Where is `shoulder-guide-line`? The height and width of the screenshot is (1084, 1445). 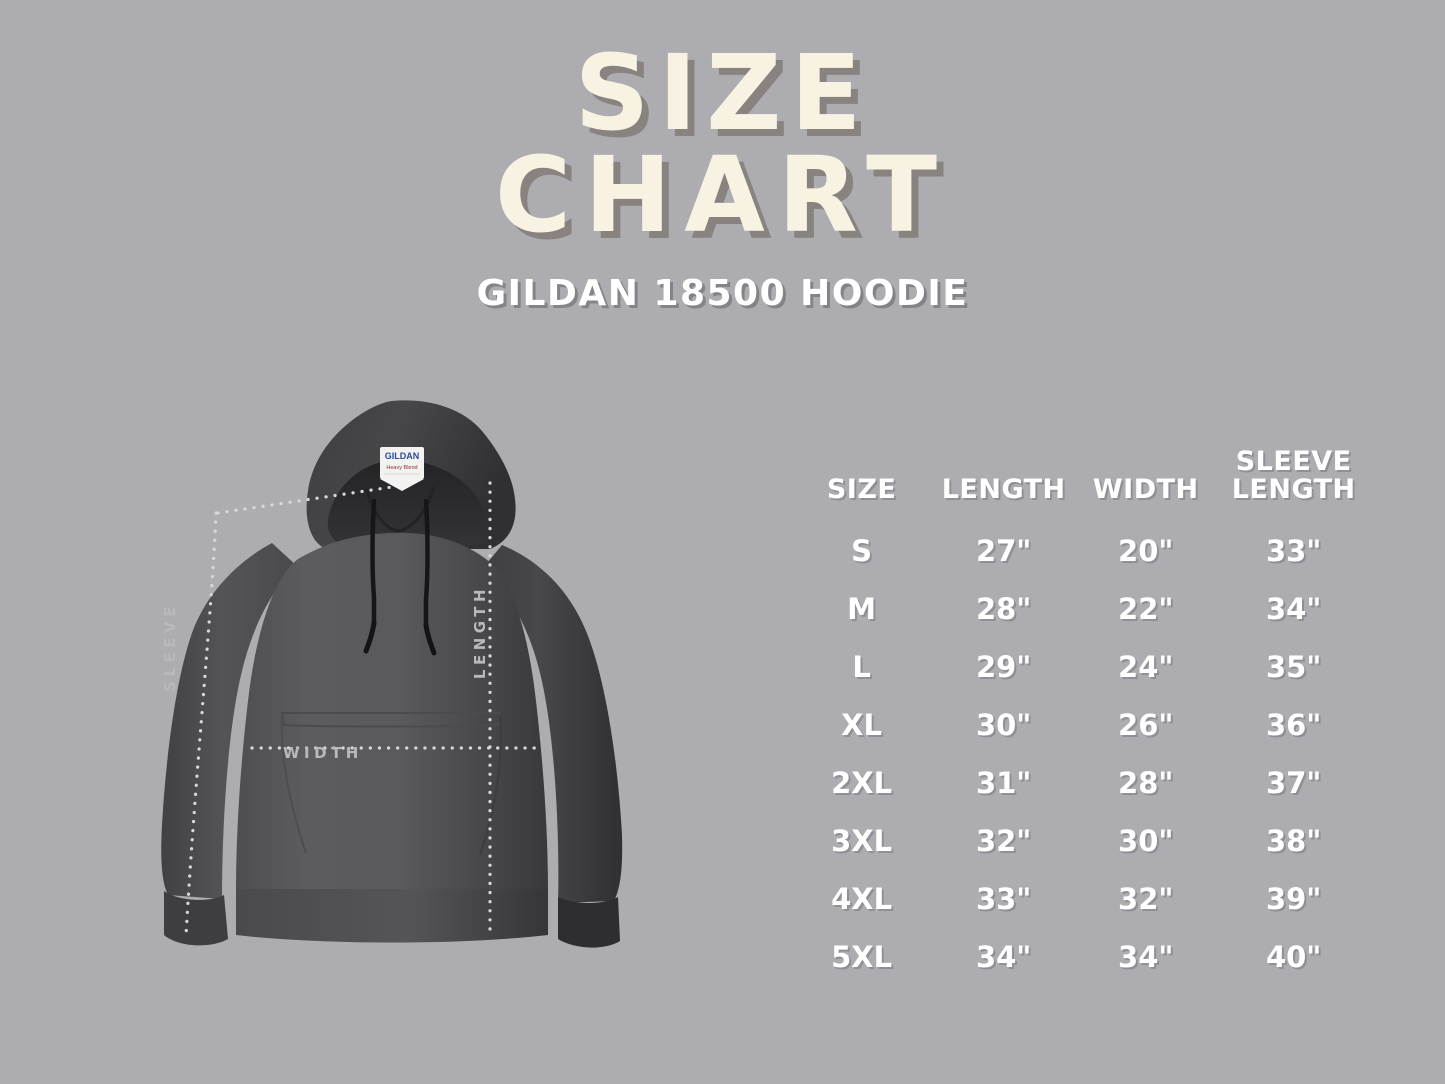
shoulder-guide-line is located at coordinates (305, 500).